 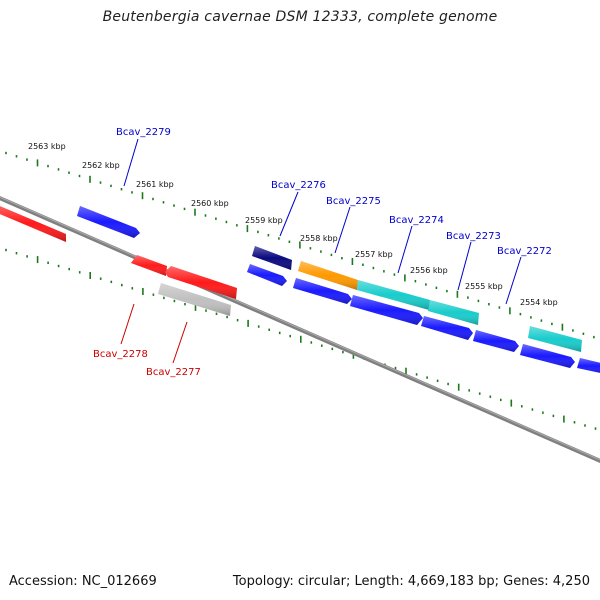 I want to click on gene-label-bcav-2279: Bcav_2279, so click(x=143, y=132).